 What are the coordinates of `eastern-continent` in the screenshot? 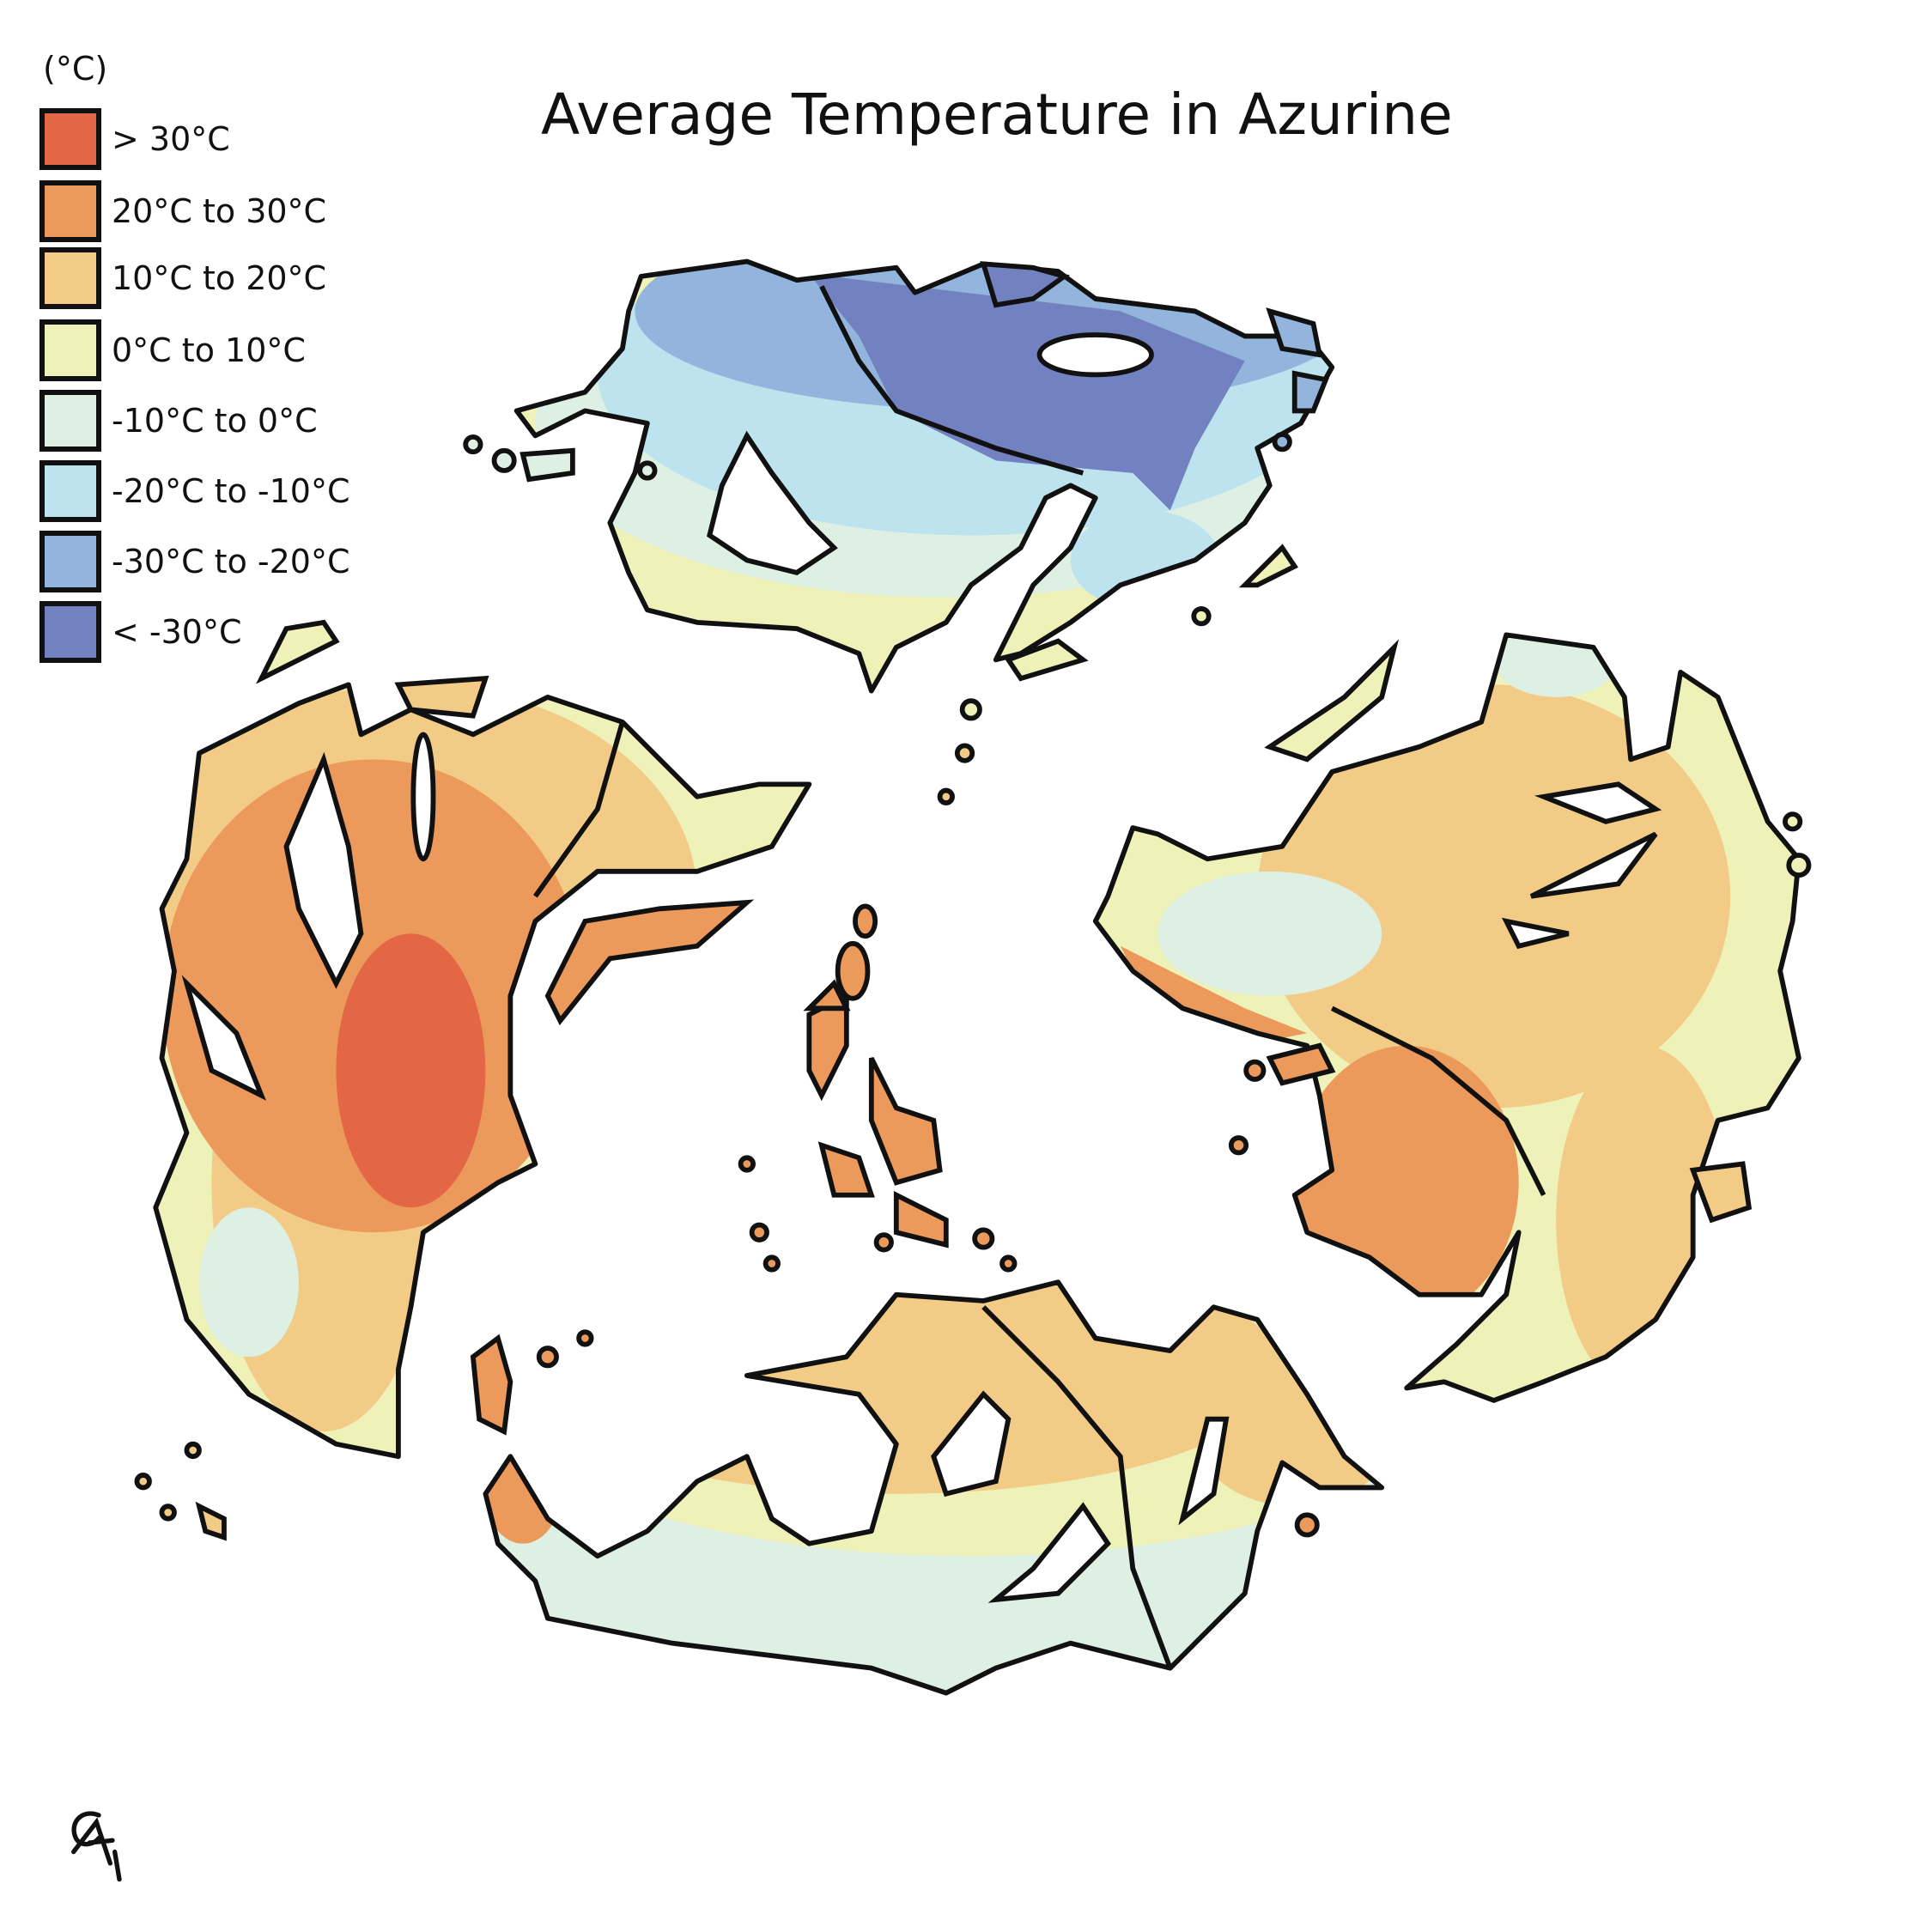 It's located at (1447, 1017).